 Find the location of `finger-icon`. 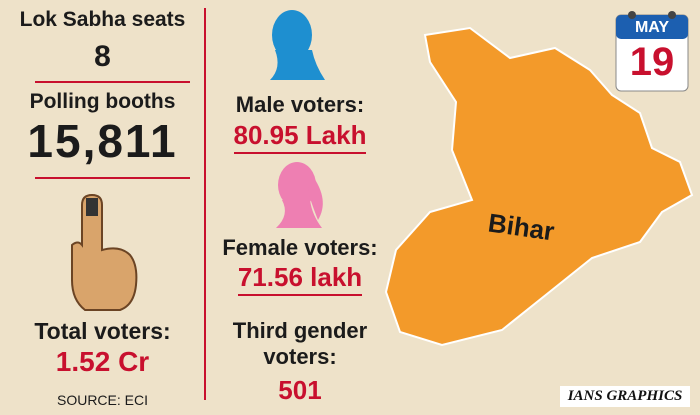

finger-icon is located at coordinates (104, 252).